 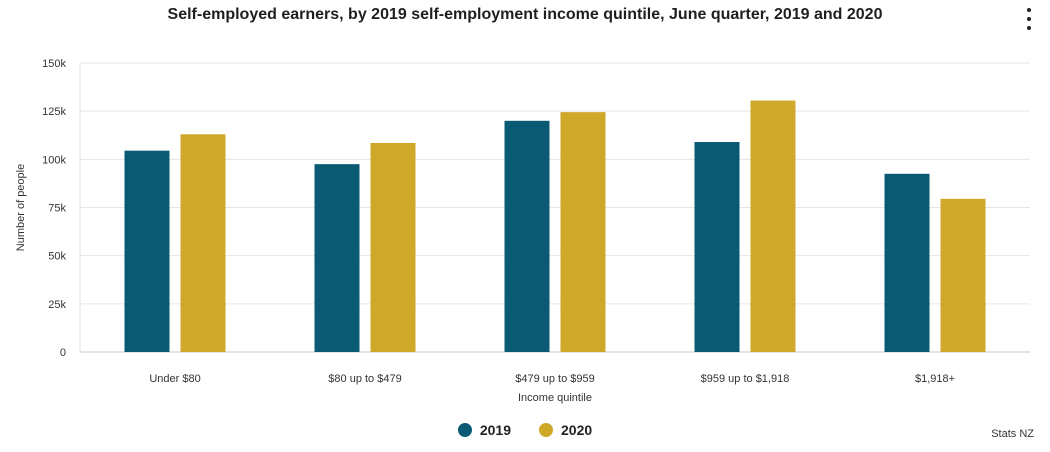 What do you see at coordinates (364, 379) in the screenshot?
I see `x-tick-label: $80 up to $479` at bounding box center [364, 379].